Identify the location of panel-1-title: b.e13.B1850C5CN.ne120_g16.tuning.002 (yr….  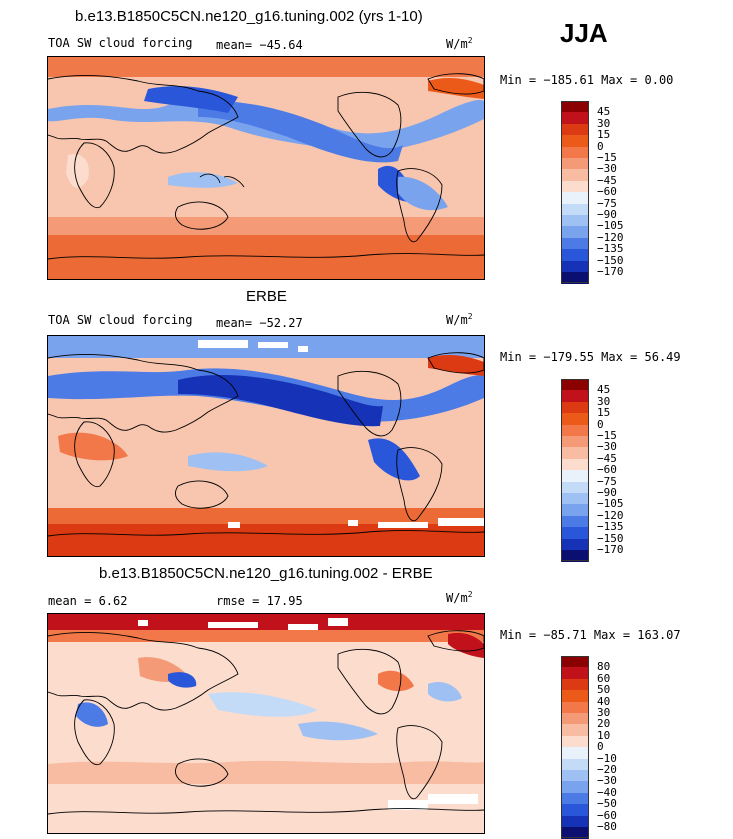
(249, 16).